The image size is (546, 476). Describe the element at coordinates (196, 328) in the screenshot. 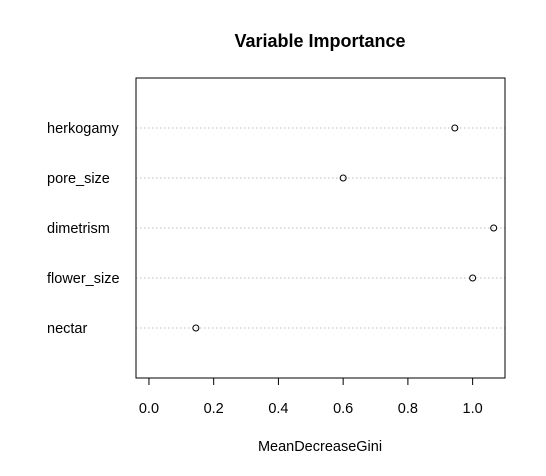

I see `data-point-nectar` at that location.